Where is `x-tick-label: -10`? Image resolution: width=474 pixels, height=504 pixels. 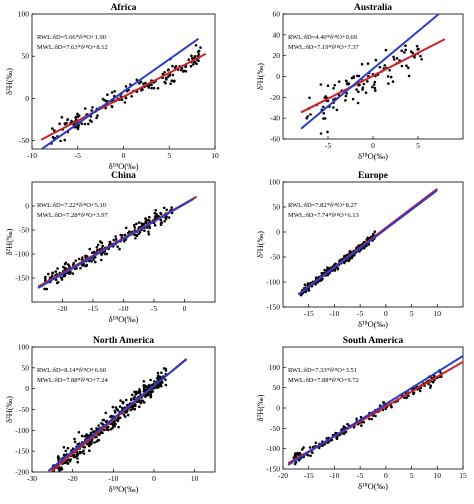 x-tick-label: -10 is located at coordinates (334, 475).